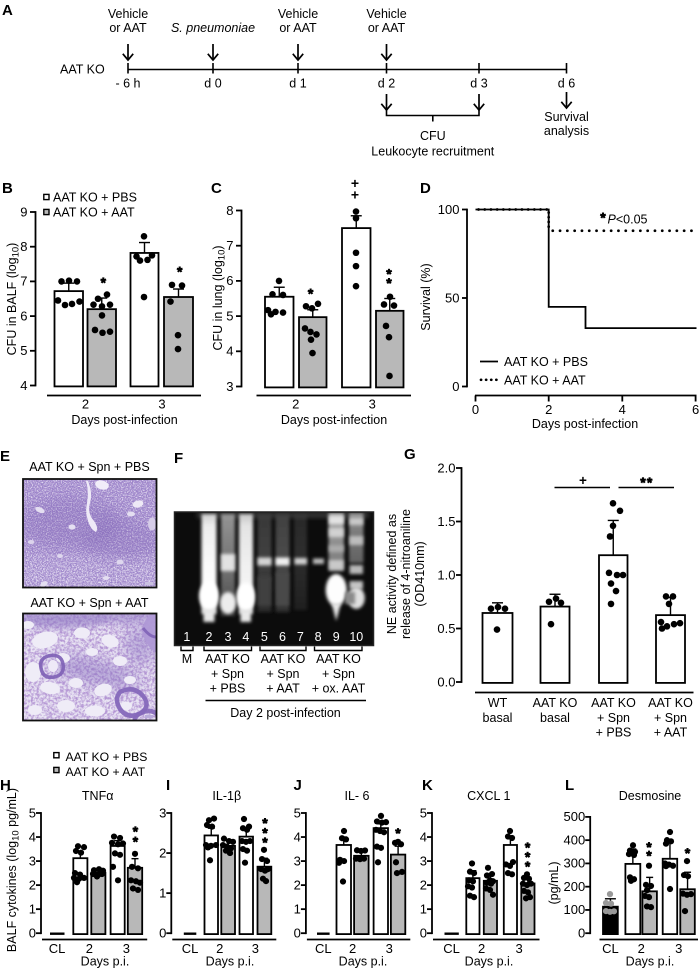 The height and width of the screenshot is (978, 700). I want to click on svg-text: Desmosine, so click(650, 796).